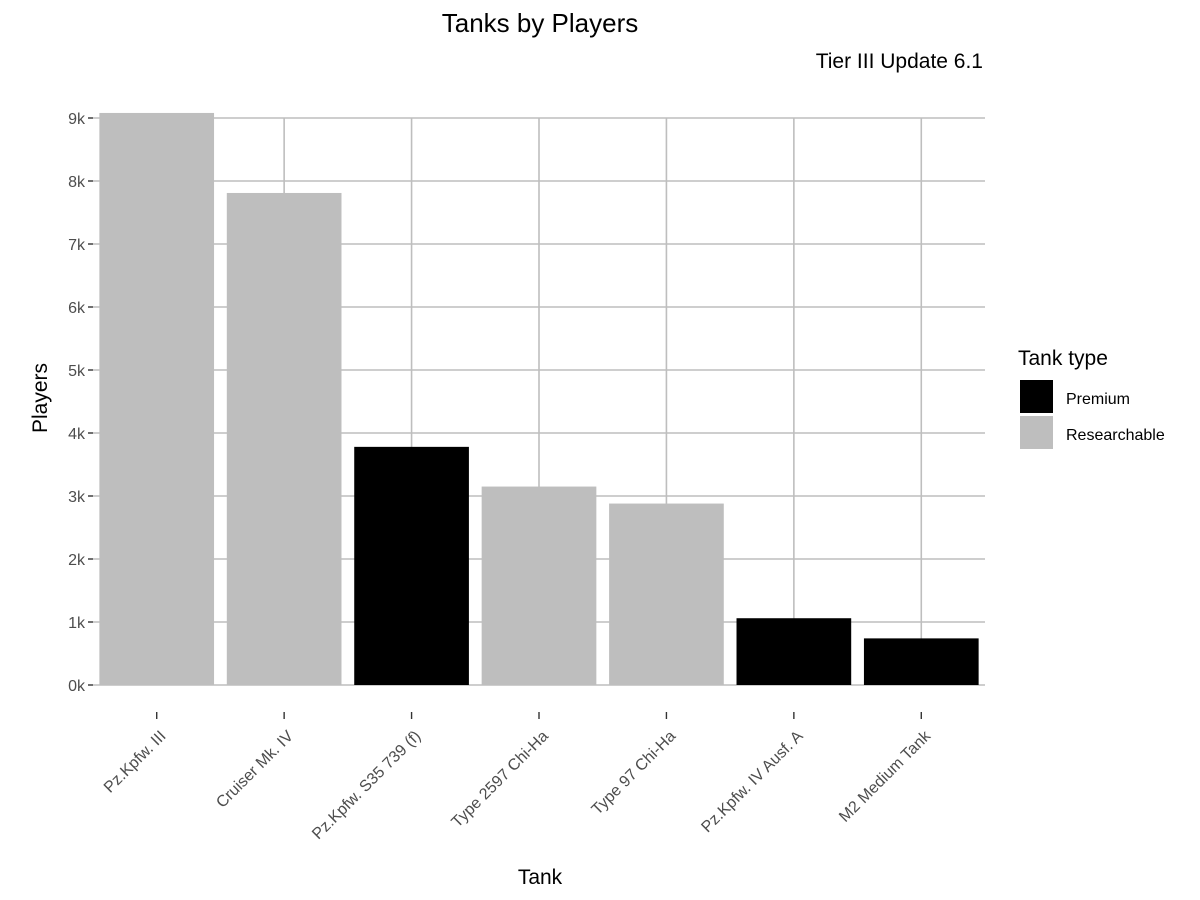 The width and height of the screenshot is (1200, 900). What do you see at coordinates (77, 686) in the screenshot?
I see `y-tick-label: 0k` at bounding box center [77, 686].